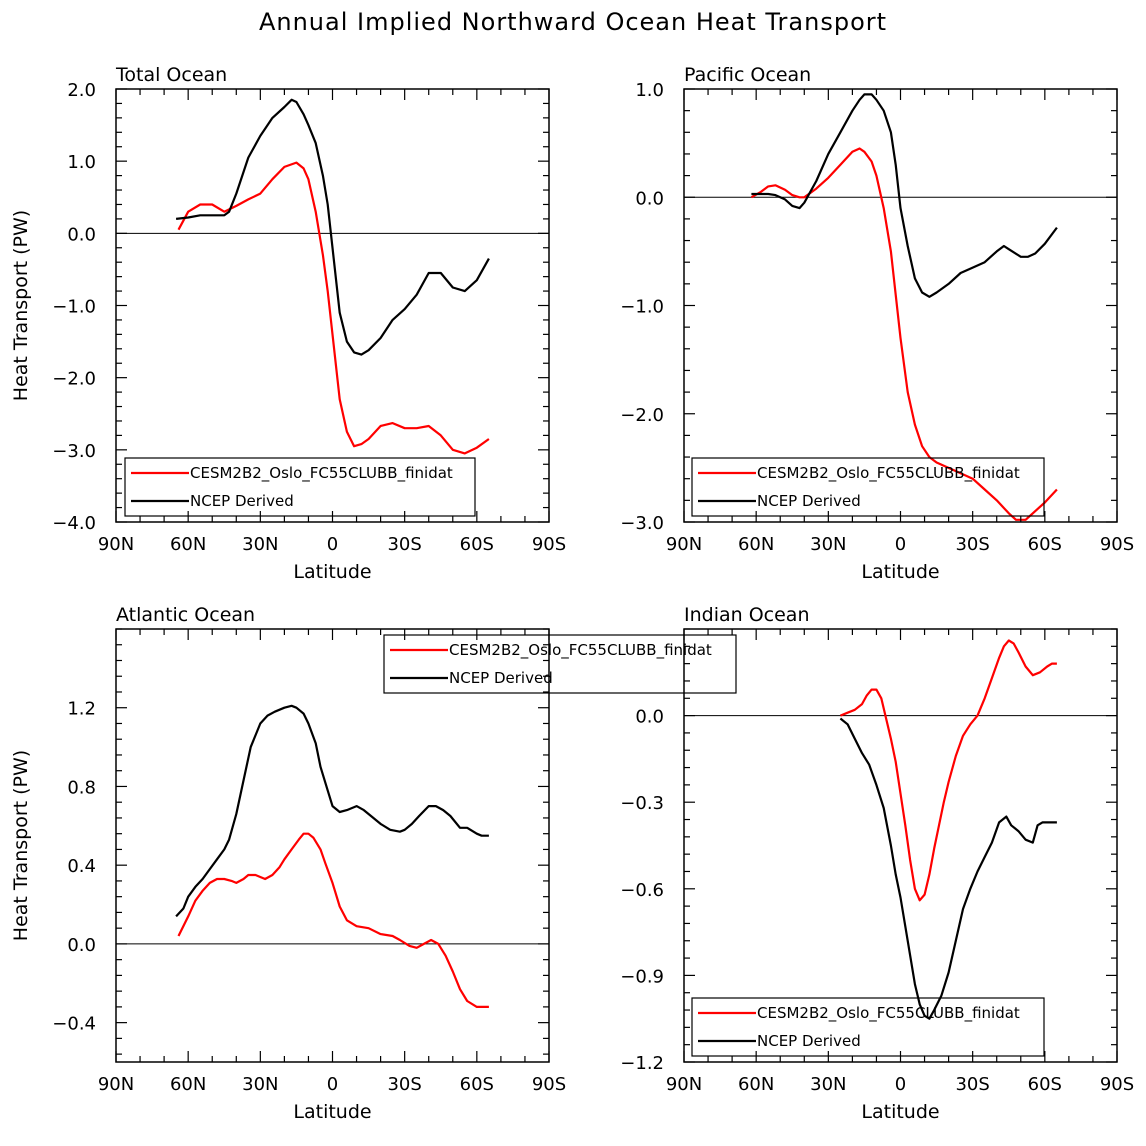 The width and height of the screenshot is (1146, 1146). What do you see at coordinates (642, 890) in the screenshot?
I see `y-tick-label: −0.6` at bounding box center [642, 890].